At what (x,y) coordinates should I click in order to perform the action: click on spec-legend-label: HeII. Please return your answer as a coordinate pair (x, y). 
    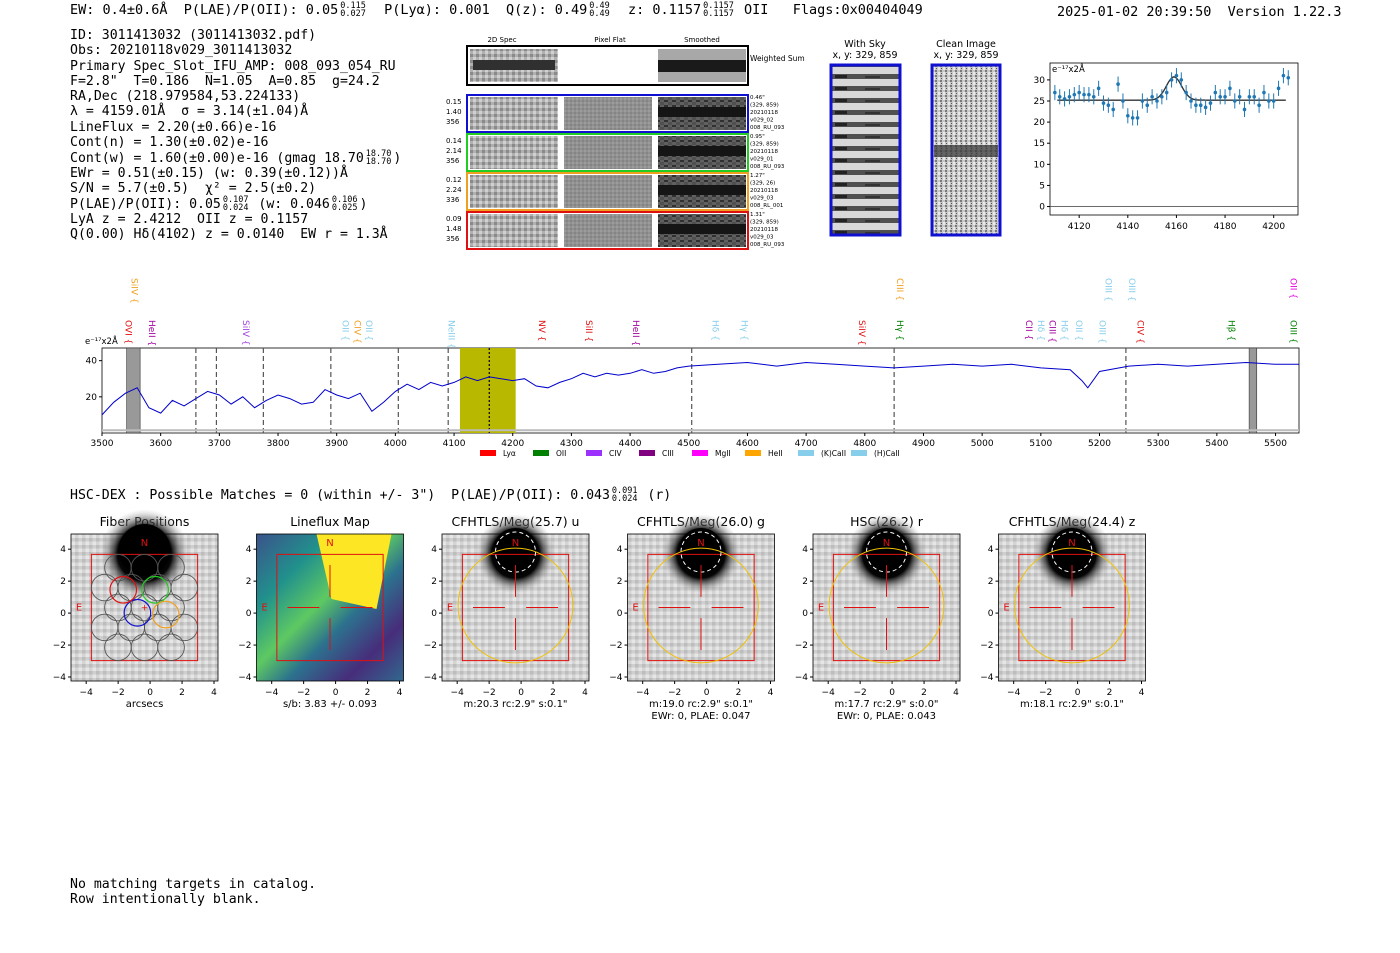
    Looking at the image, I should click on (775, 453).